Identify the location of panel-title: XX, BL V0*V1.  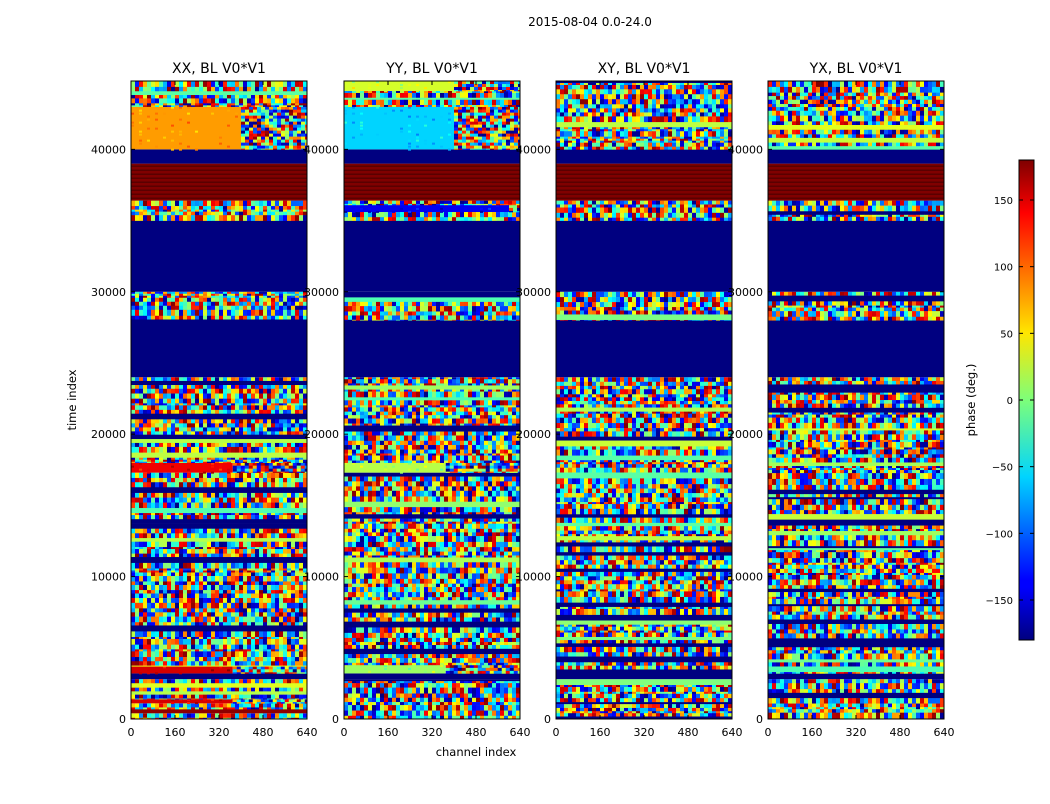
(219, 69).